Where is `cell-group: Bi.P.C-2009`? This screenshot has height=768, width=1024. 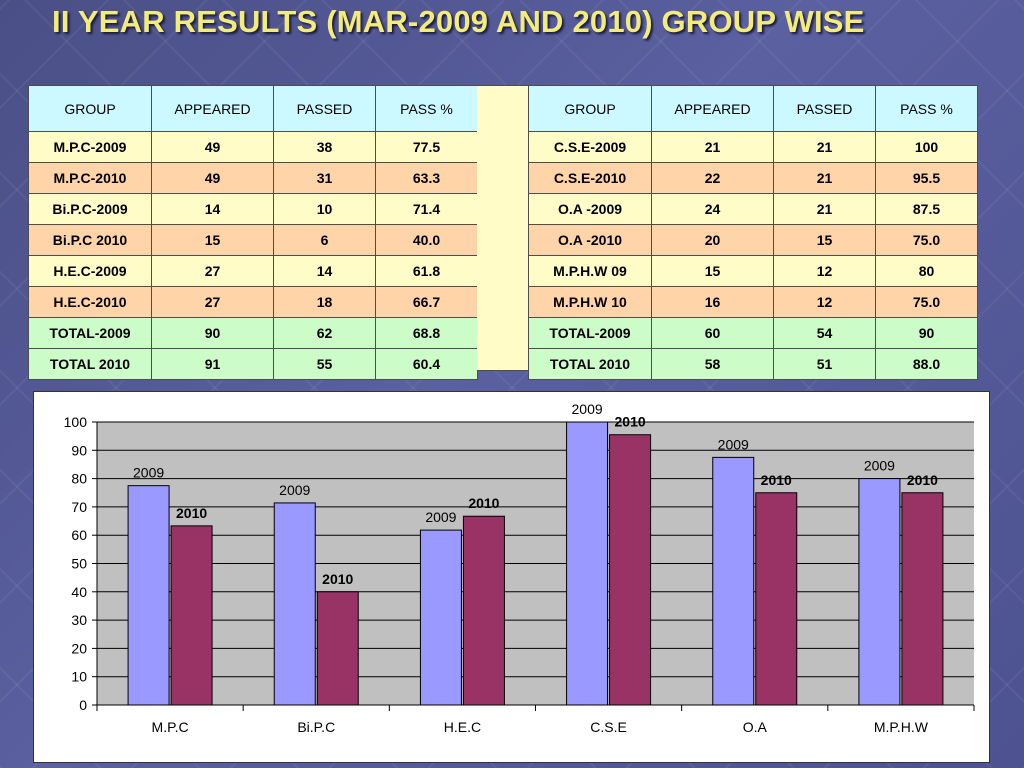 cell-group: Bi.P.C-2009 is located at coordinates (90, 209).